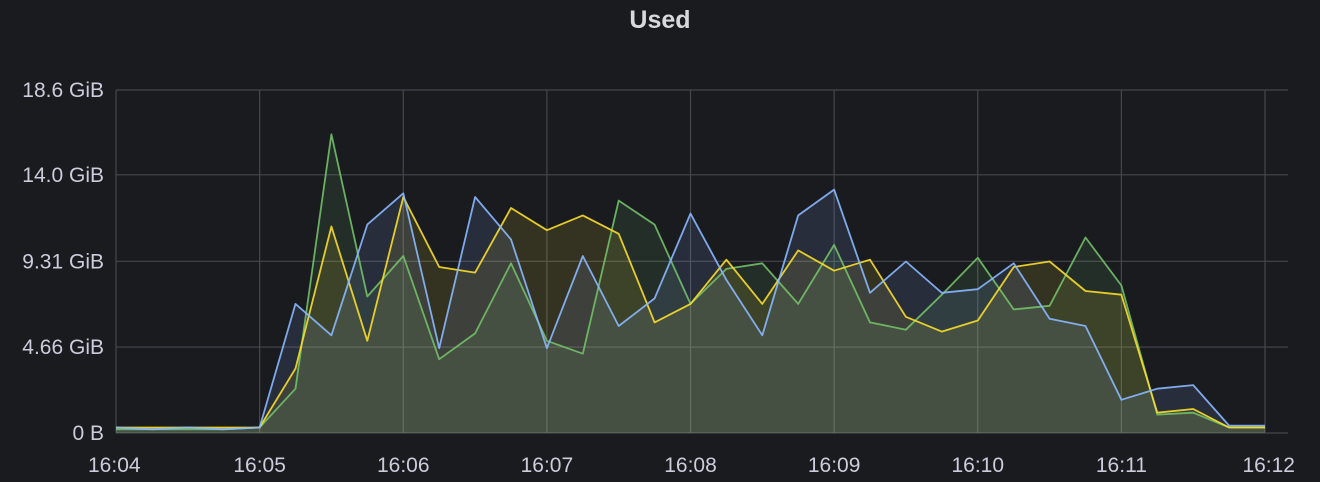 Image resolution: width=1320 pixels, height=482 pixels. I want to click on x-tick-label: 16:04, so click(114, 465).